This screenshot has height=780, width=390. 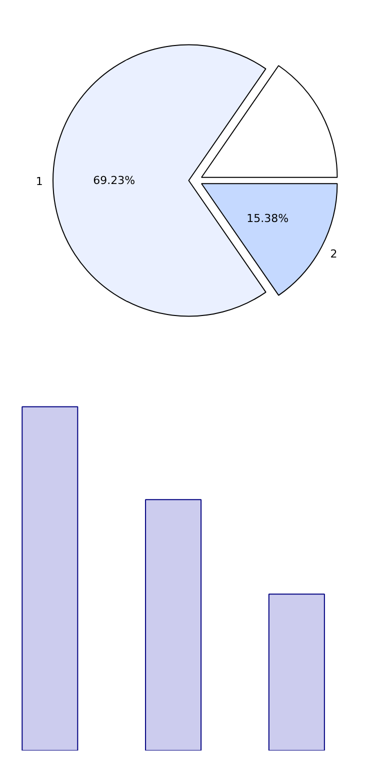 What do you see at coordinates (39, 181) in the screenshot?
I see `slice-label: 1` at bounding box center [39, 181].